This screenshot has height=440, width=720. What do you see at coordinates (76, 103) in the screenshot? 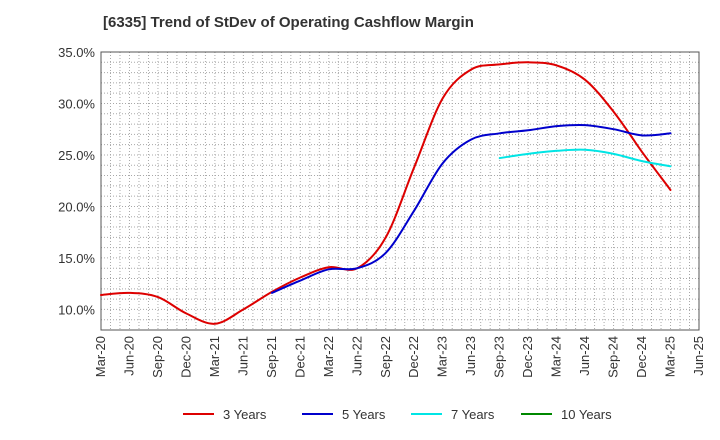
I see `y-tick-label: 30.0%` at bounding box center [76, 103].